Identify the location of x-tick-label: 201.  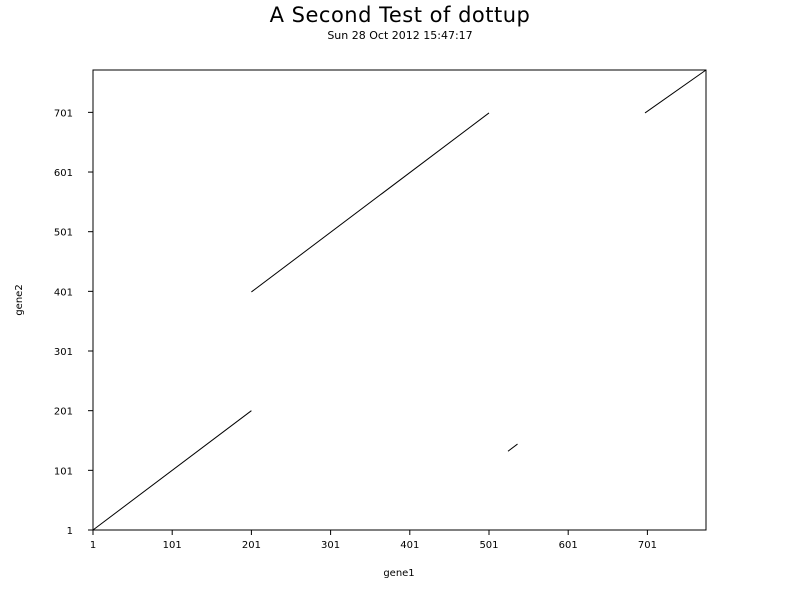
(251, 545).